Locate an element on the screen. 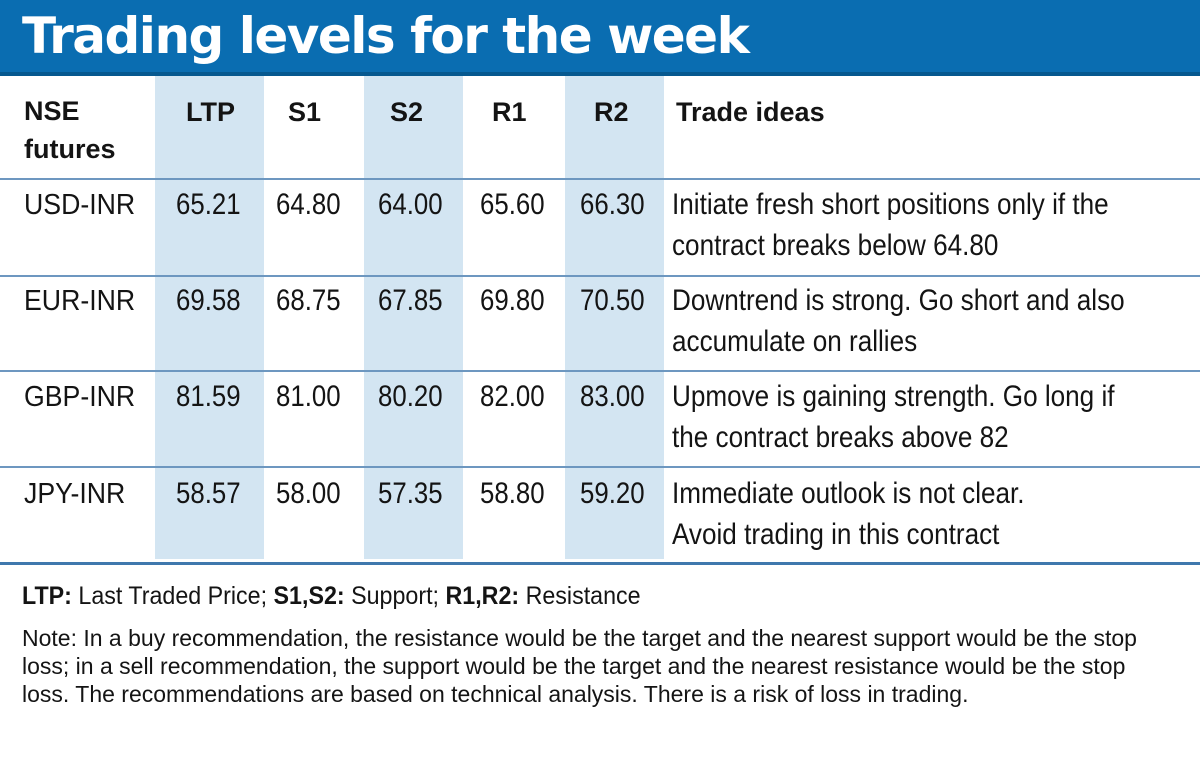  trade-idea-line: Immediate outlook is not clear. is located at coordinates (848, 493).